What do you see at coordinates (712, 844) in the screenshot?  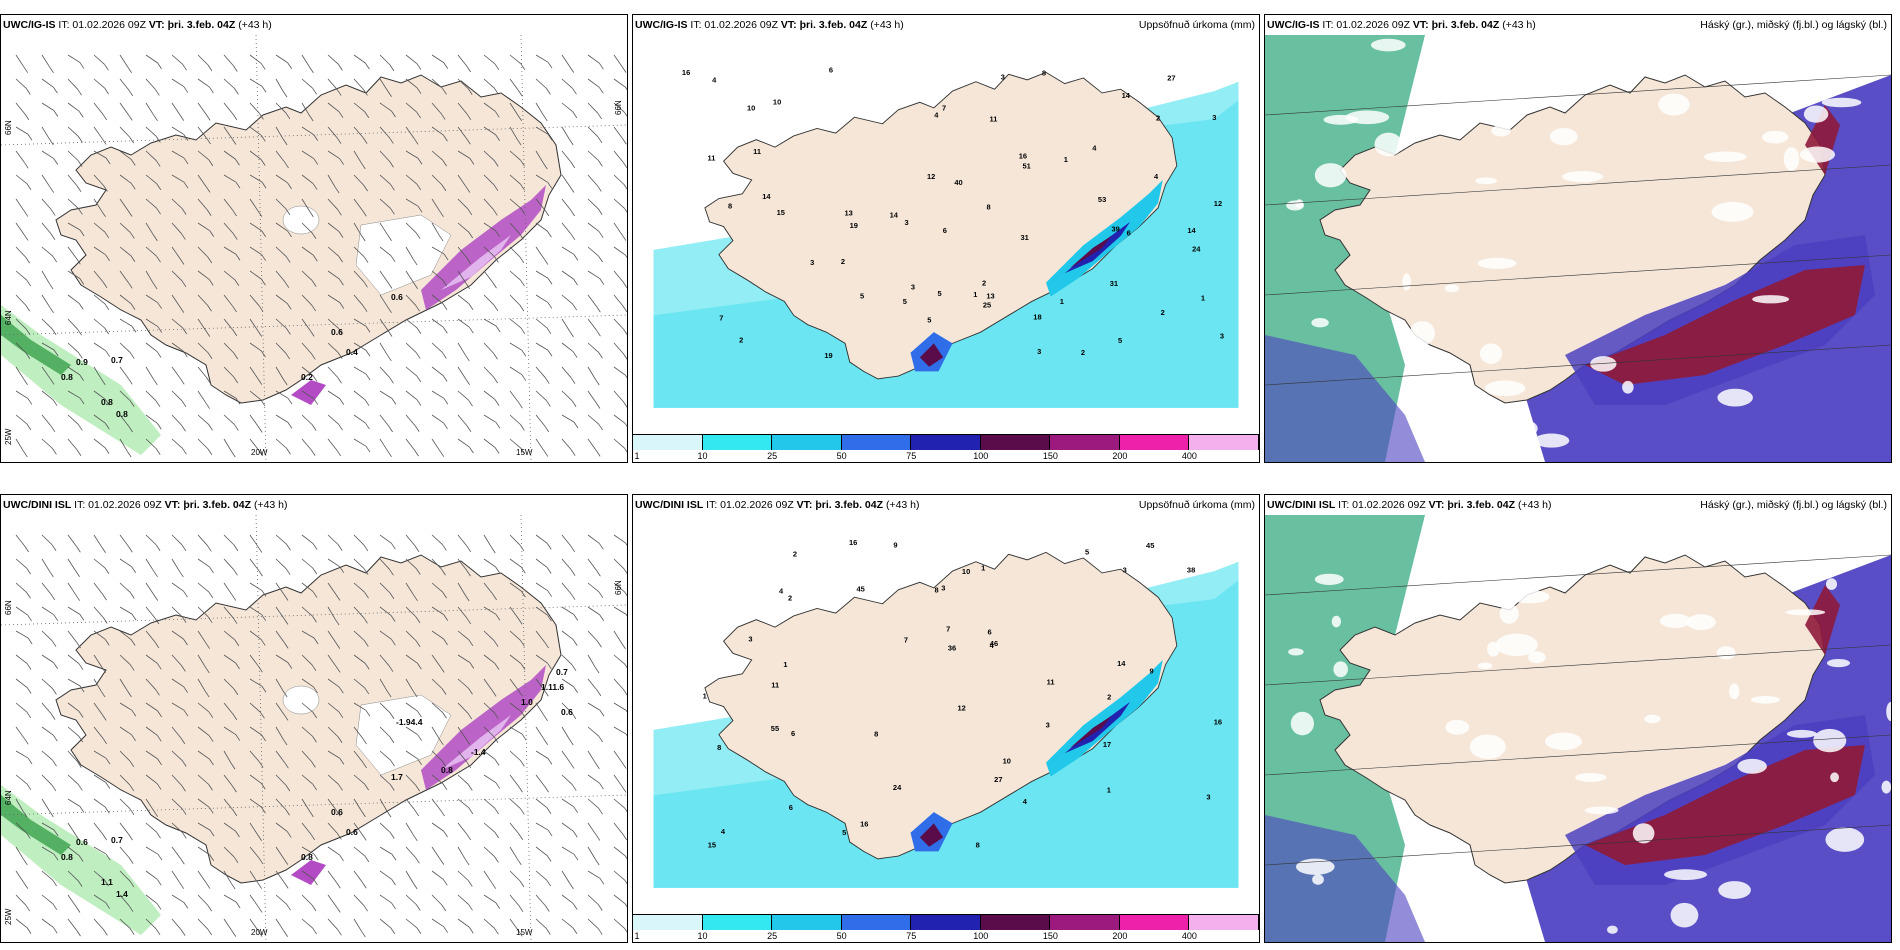 I see `precip-value: 15` at bounding box center [712, 844].